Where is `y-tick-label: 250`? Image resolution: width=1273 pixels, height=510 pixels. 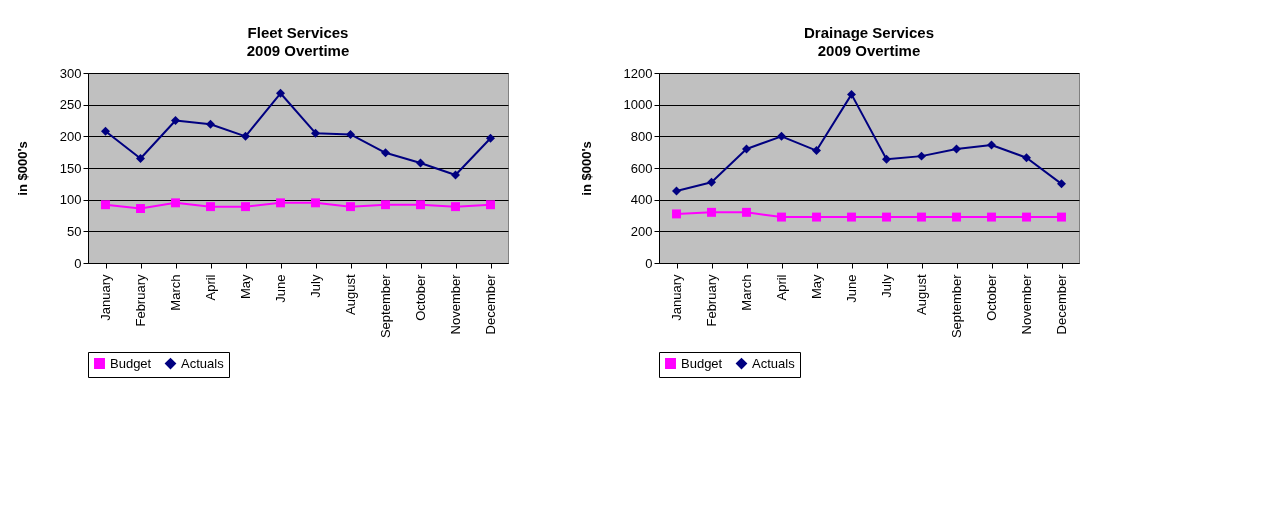
y-tick-label: 250 is located at coordinates (70, 105).